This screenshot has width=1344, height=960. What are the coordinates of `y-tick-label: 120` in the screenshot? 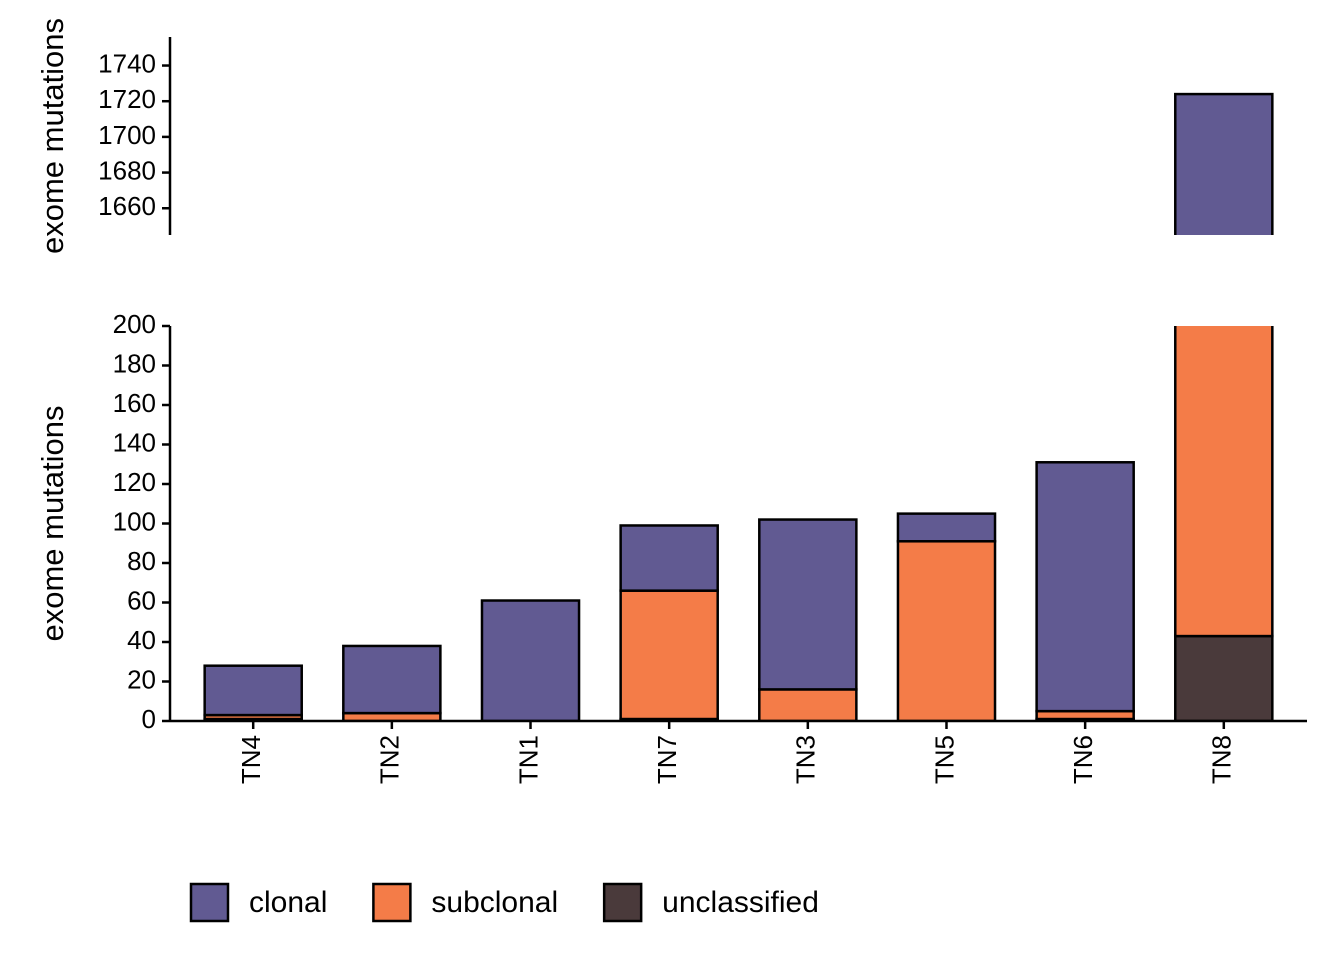 It's located at (134, 482).